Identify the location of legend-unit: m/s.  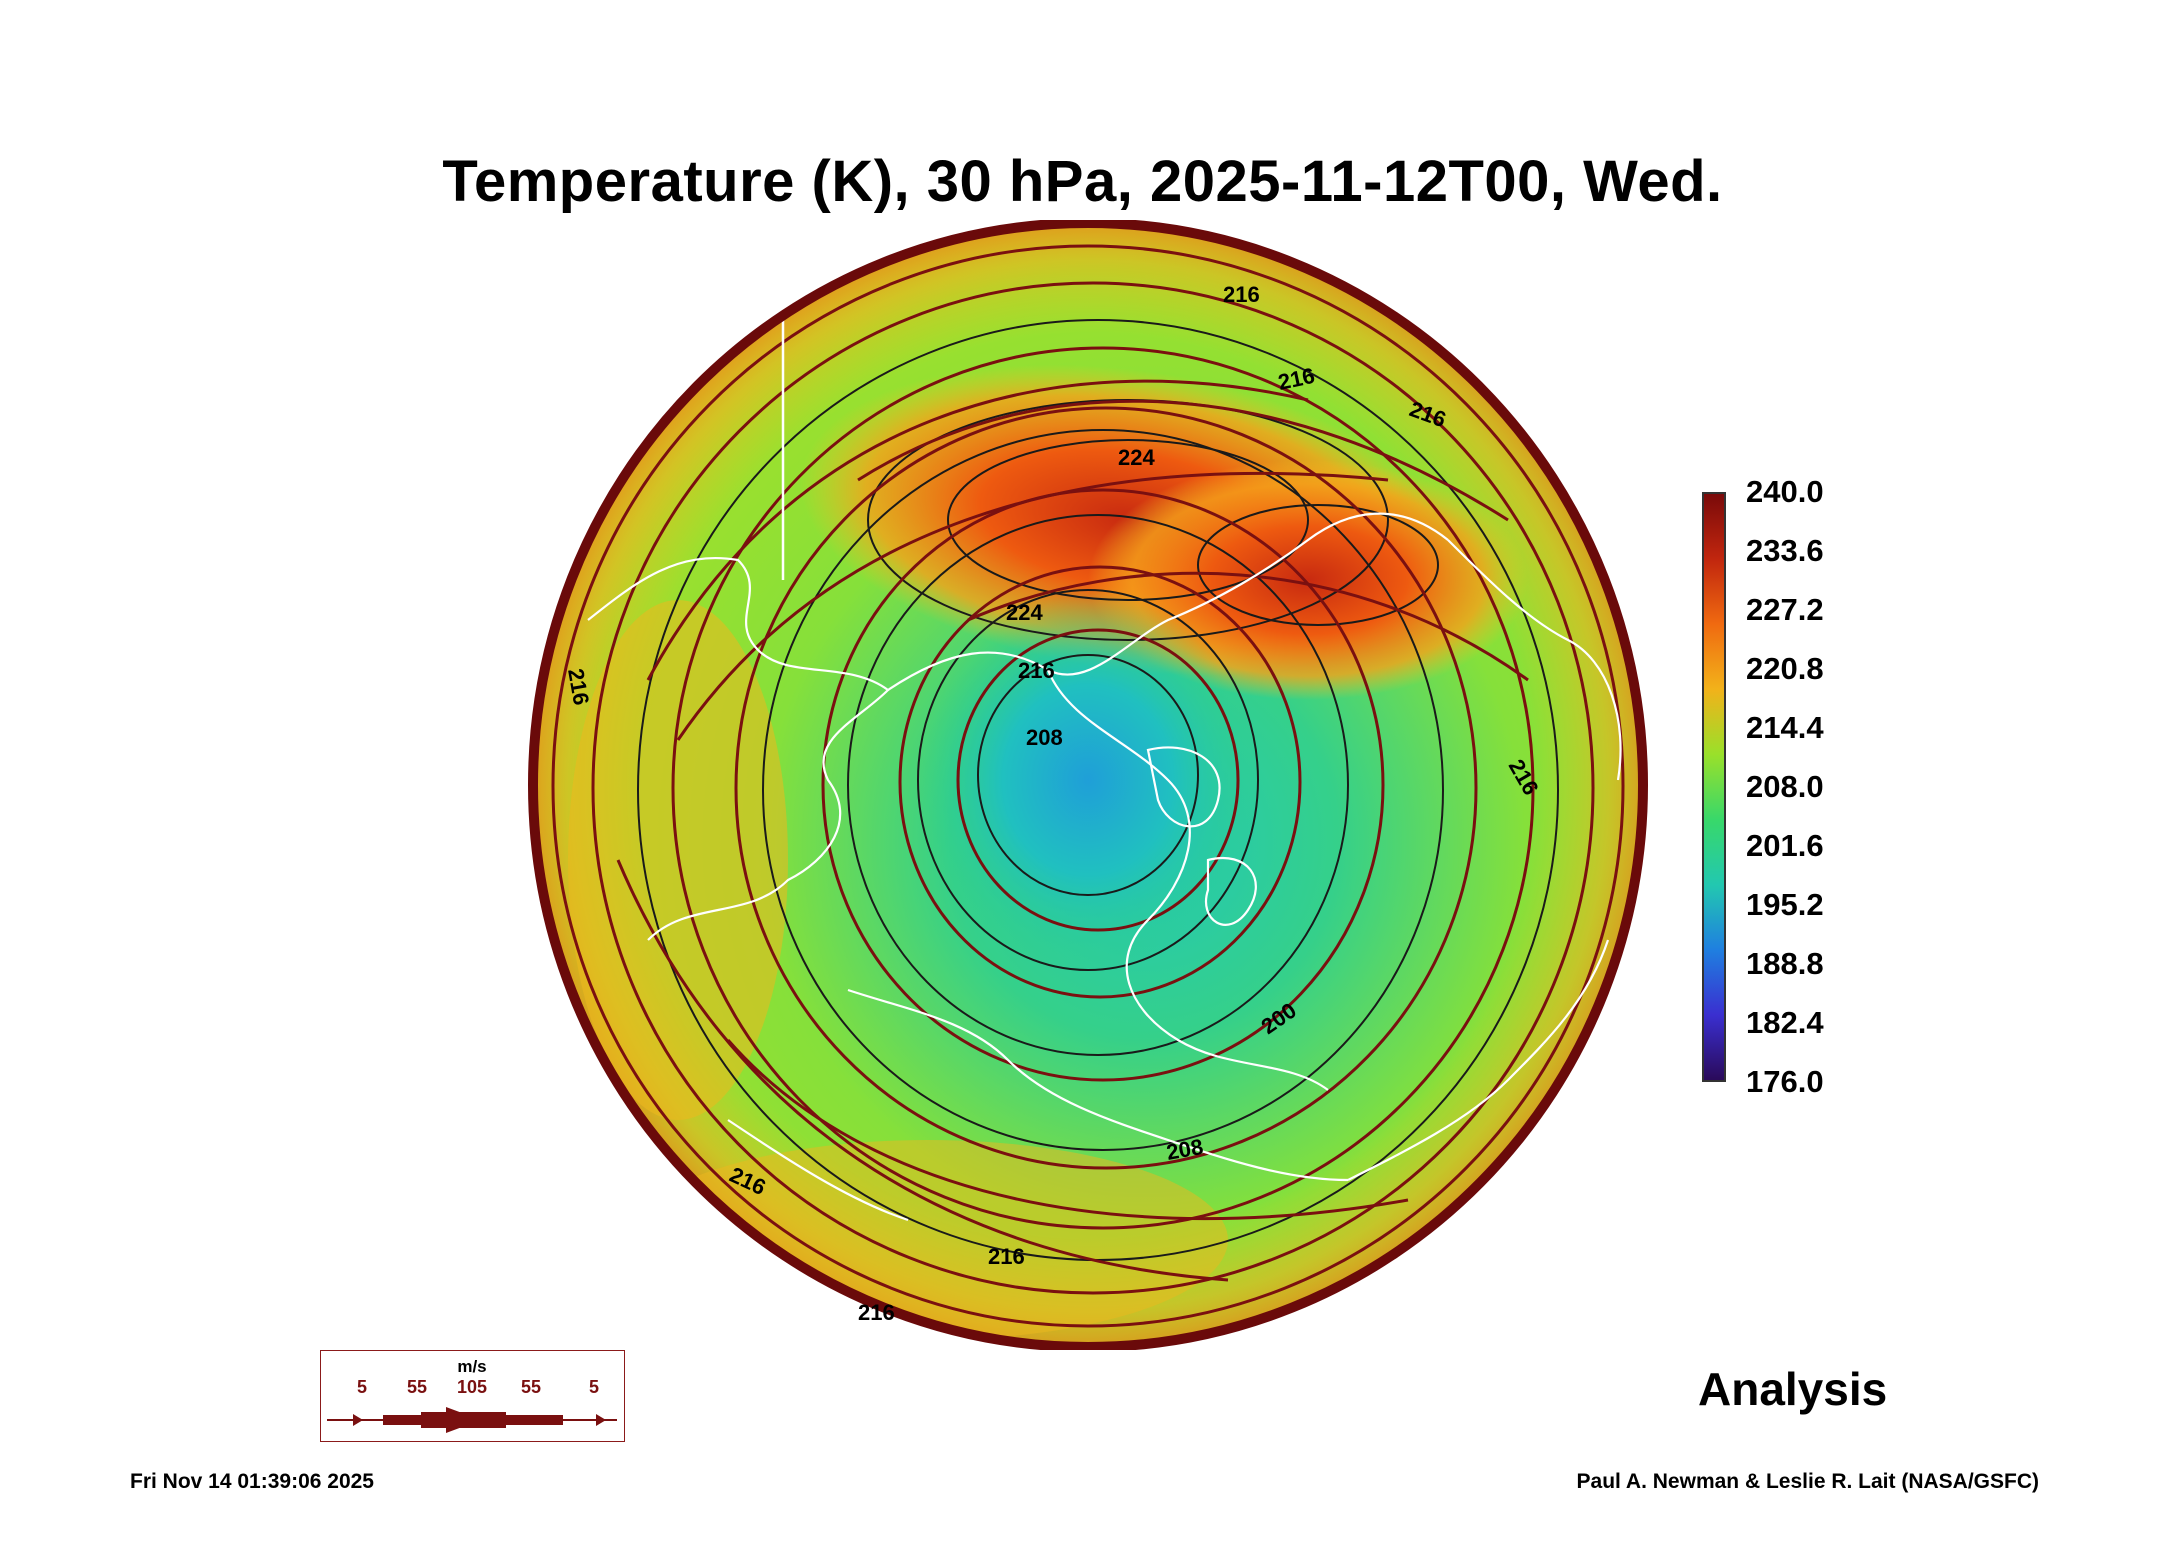
(472, 1366).